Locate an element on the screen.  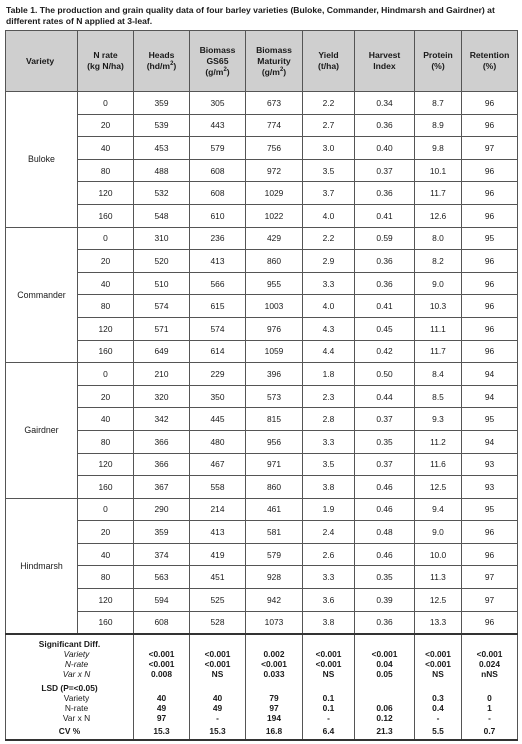
table-cell: 2.2 is located at coordinates (328, 238).